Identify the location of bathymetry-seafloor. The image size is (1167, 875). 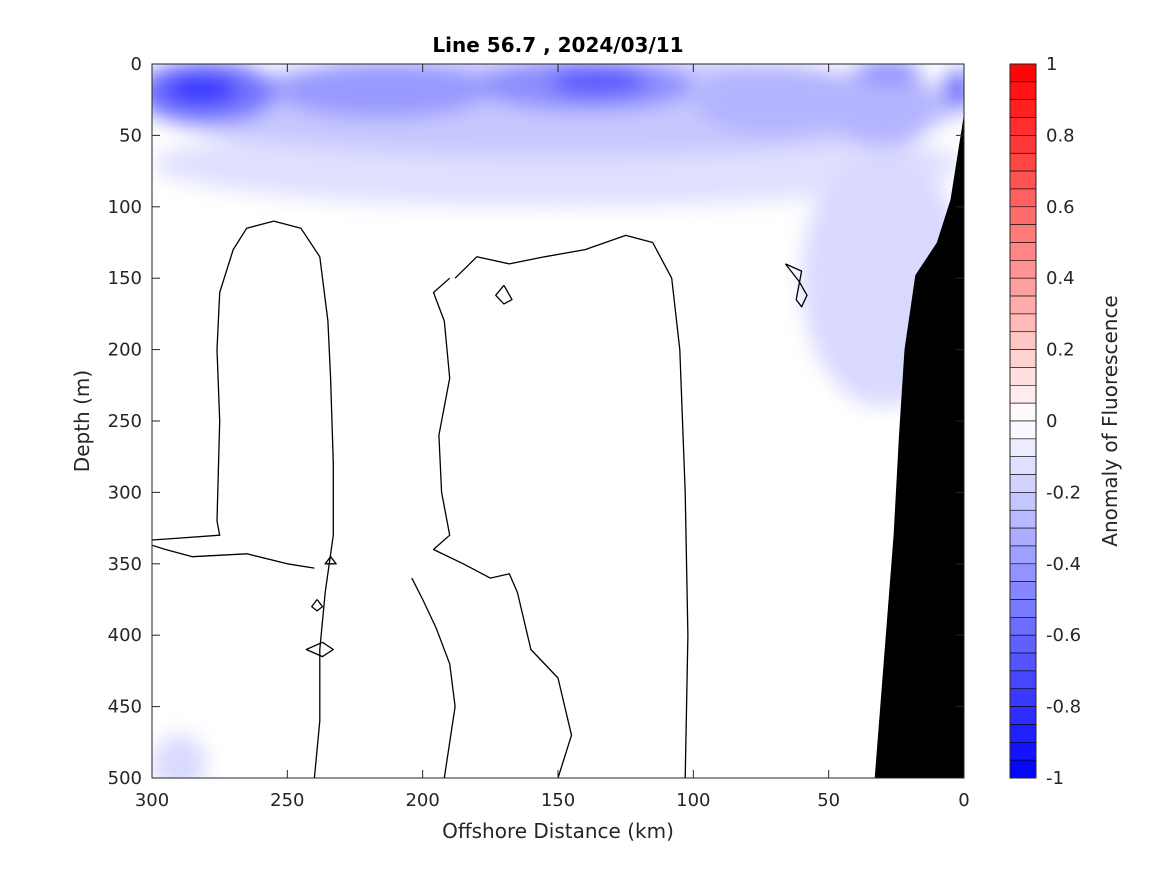
(919, 446).